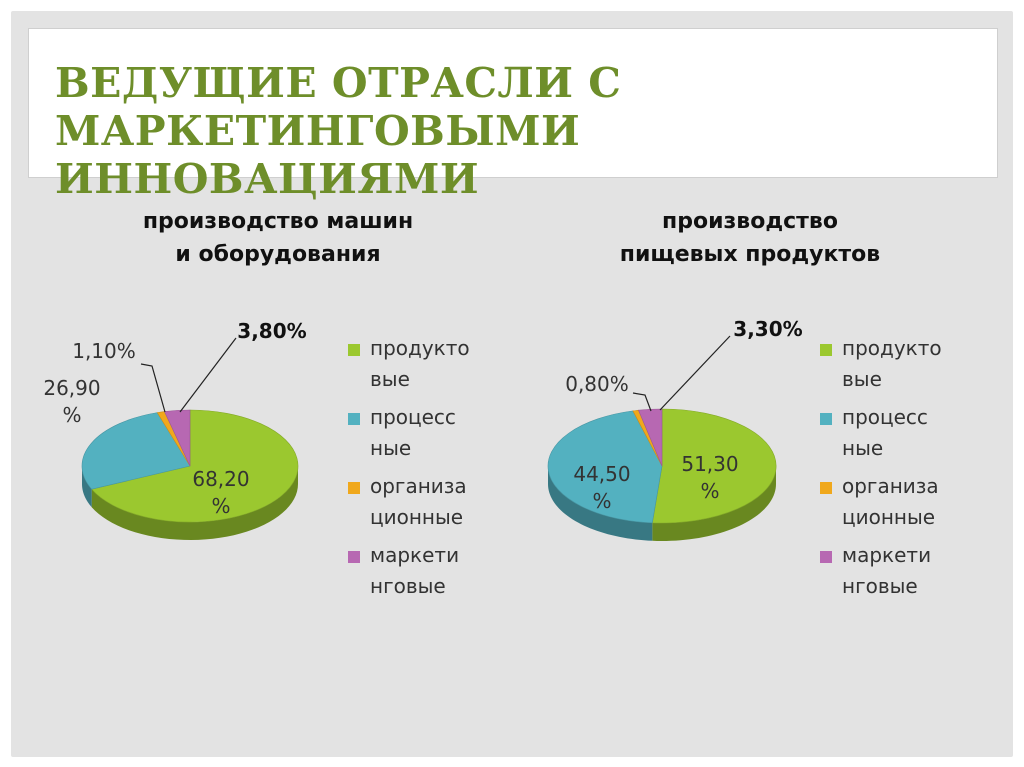 This screenshot has height=767, width=1024. I want to click on data-label-line: 51,30, so click(709, 464).